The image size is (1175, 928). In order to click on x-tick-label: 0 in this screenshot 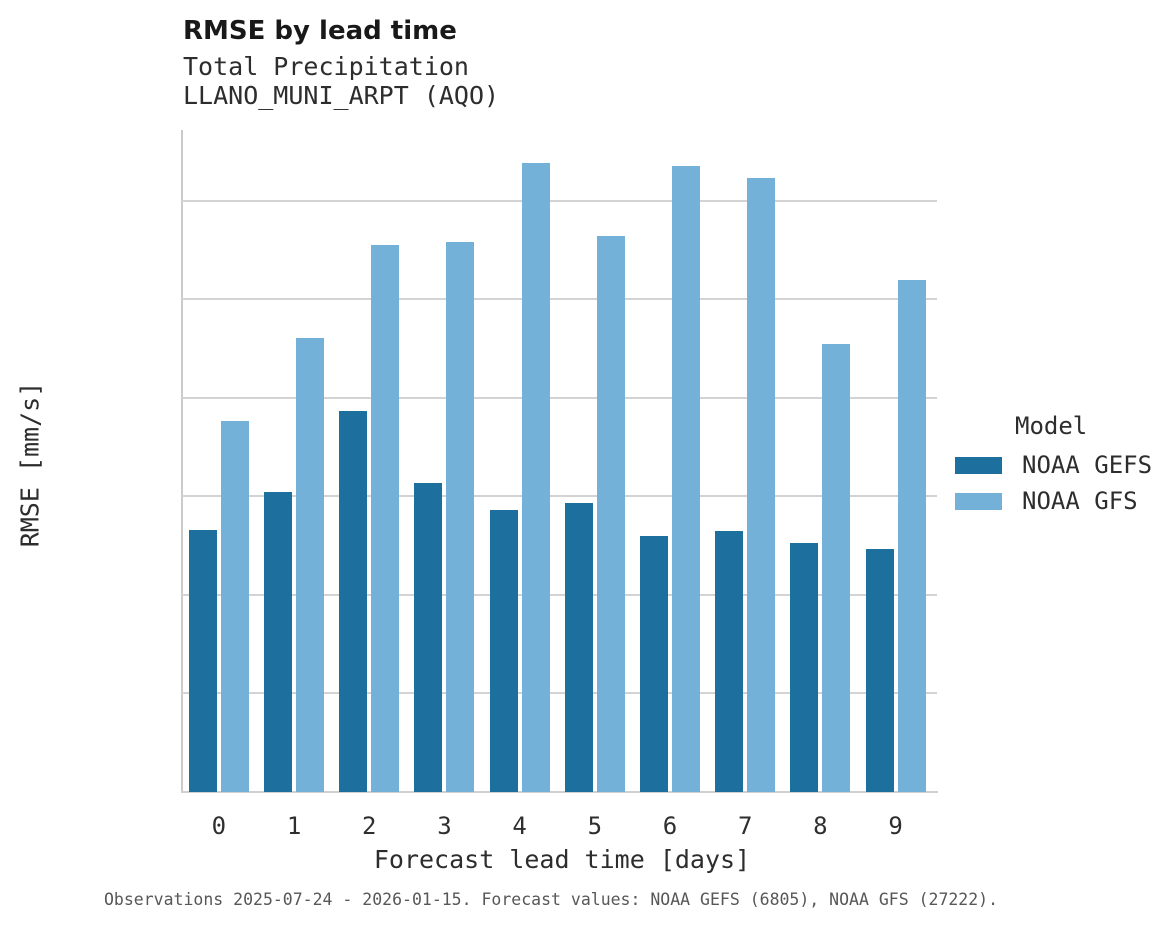, I will do `click(219, 826)`.